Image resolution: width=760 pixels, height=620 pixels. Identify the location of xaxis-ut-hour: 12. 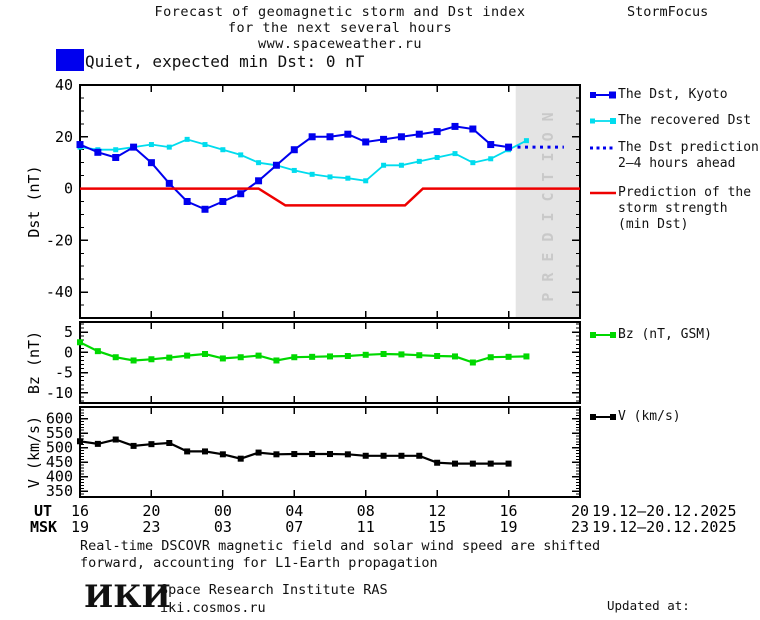
(437, 511).